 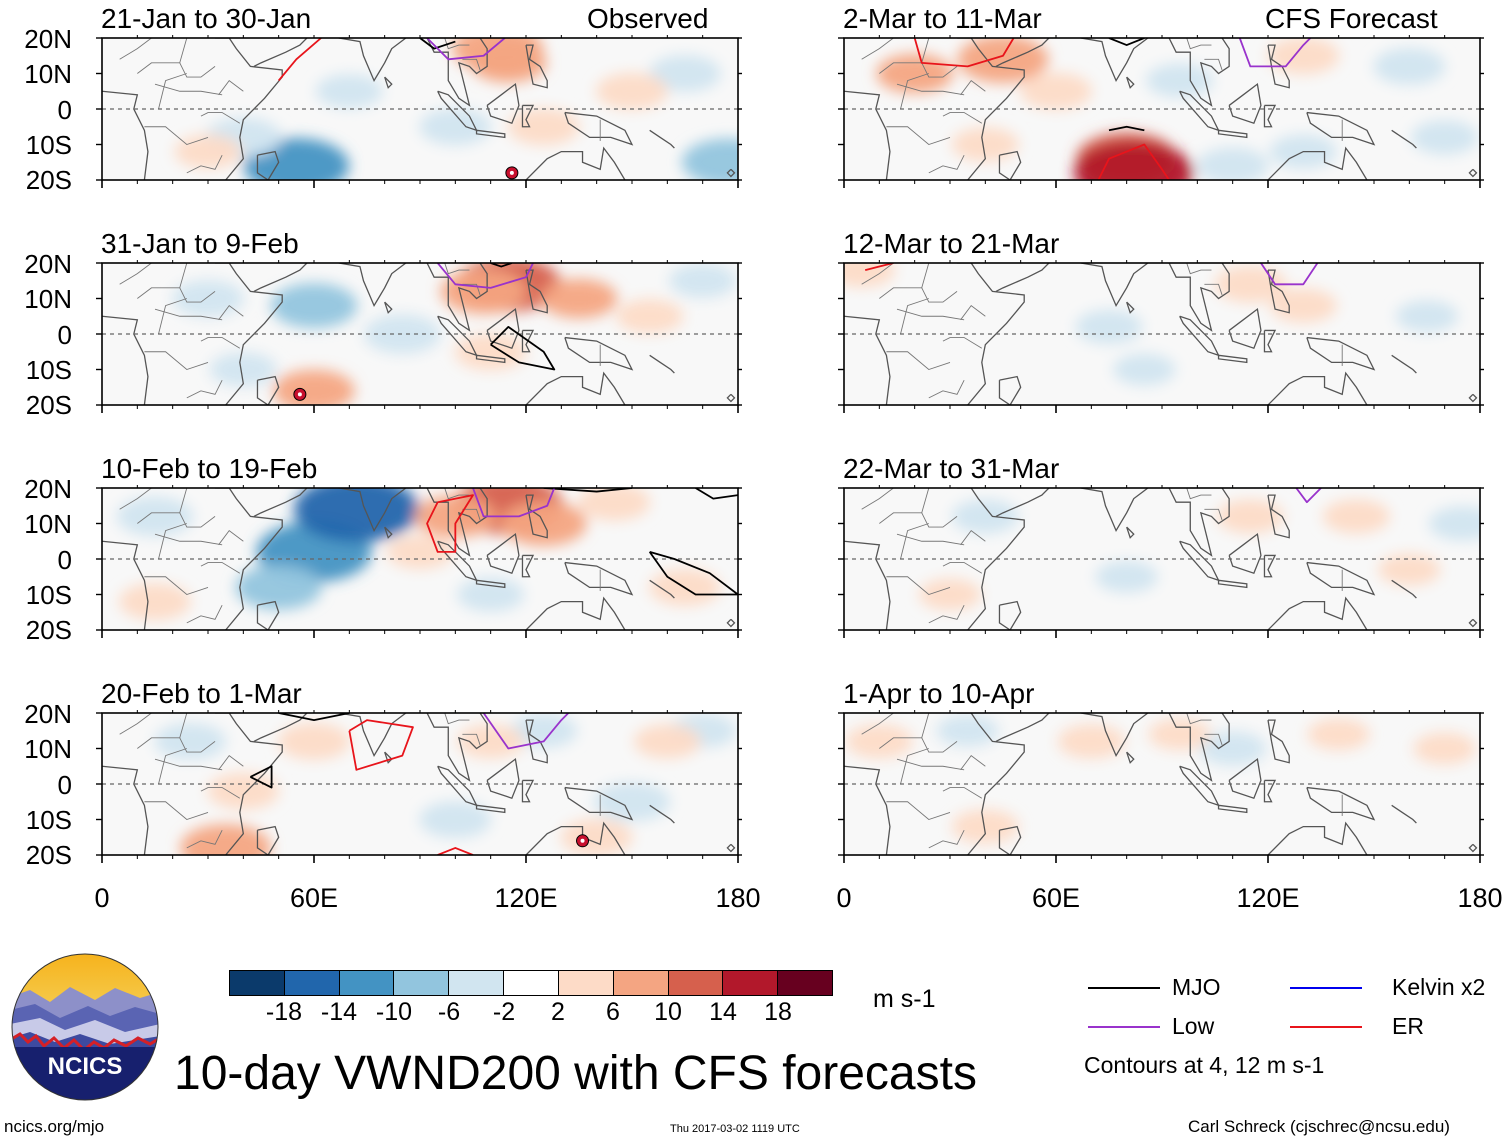 I want to click on colorbar-label: 6, so click(x=613, y=1012).